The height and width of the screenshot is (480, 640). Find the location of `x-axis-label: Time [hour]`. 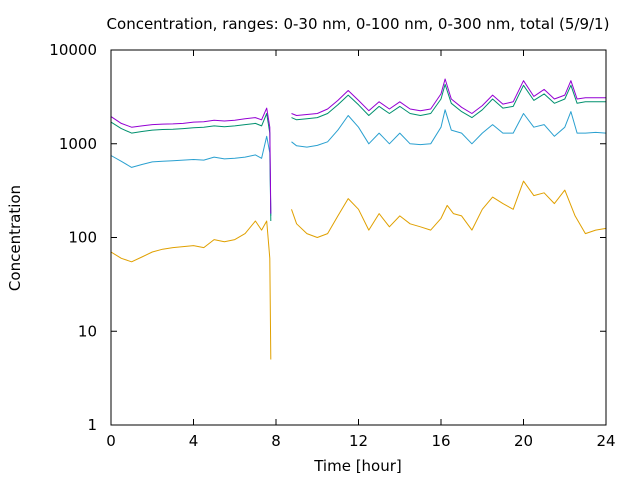

x-axis-label: Time [hour] is located at coordinates (357, 466).